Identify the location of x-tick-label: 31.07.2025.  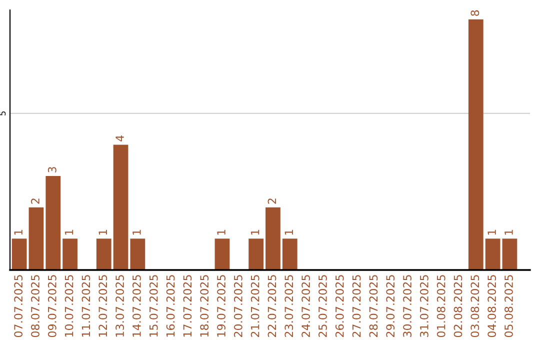
(424, 306).